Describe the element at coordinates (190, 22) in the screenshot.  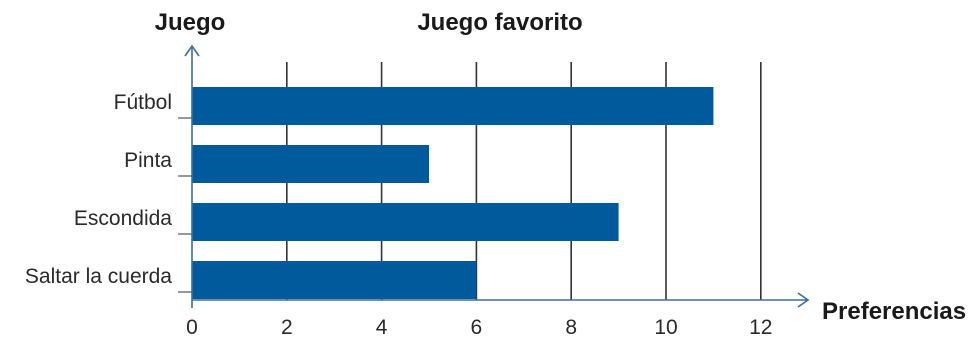
I see `y-axis-title: Juego` at that location.